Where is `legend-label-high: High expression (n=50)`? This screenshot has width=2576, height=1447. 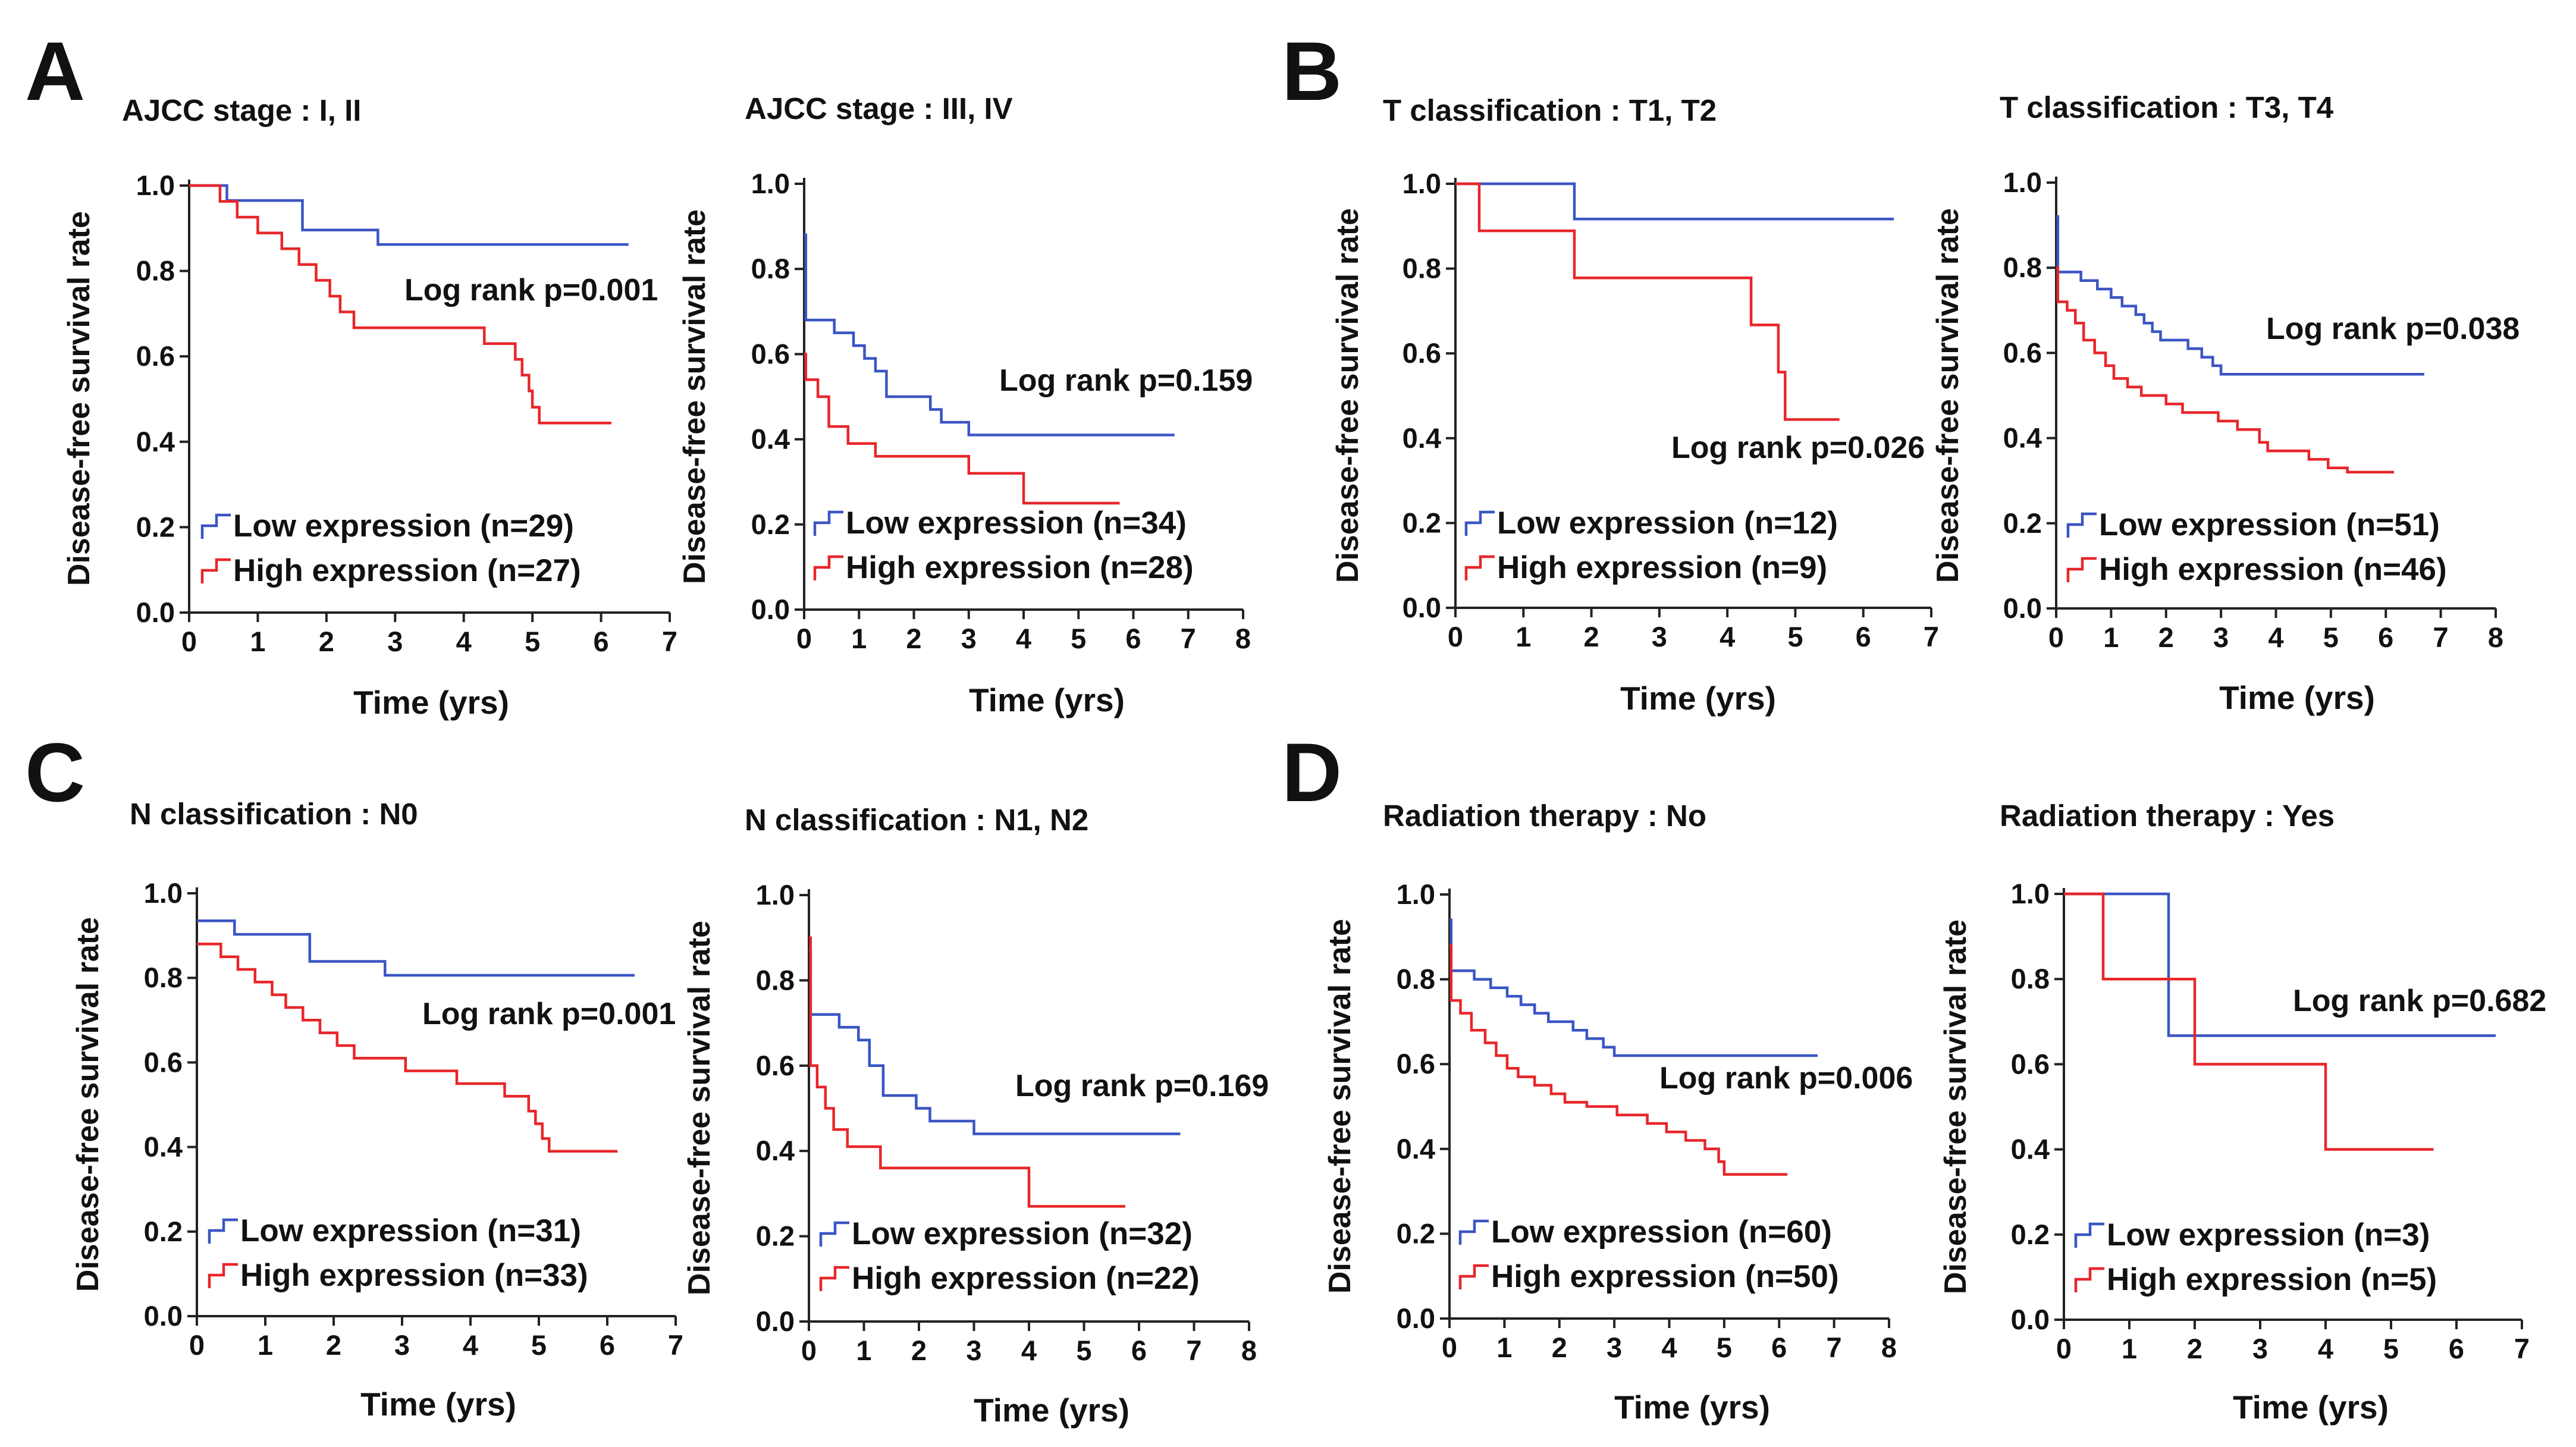 legend-label-high: High expression (n=50) is located at coordinates (1665, 1276).